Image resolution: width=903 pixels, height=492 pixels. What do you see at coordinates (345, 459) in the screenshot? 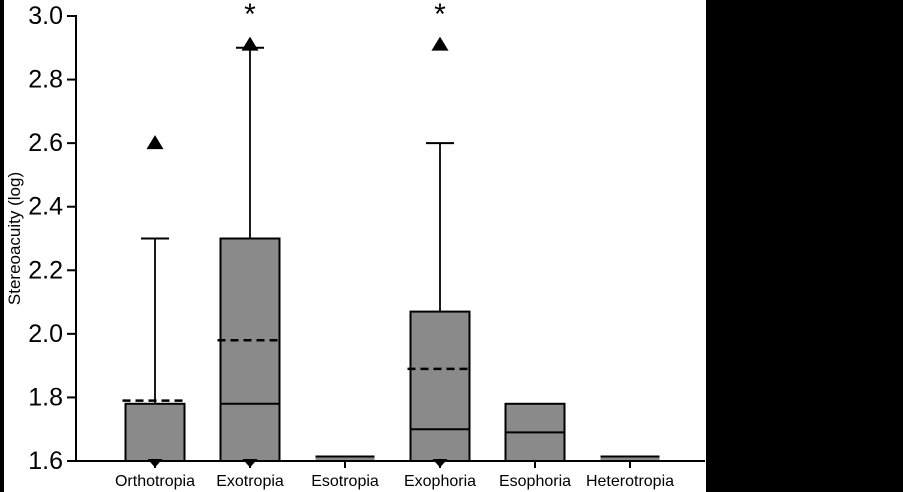
I see `box-esotropia` at bounding box center [345, 459].